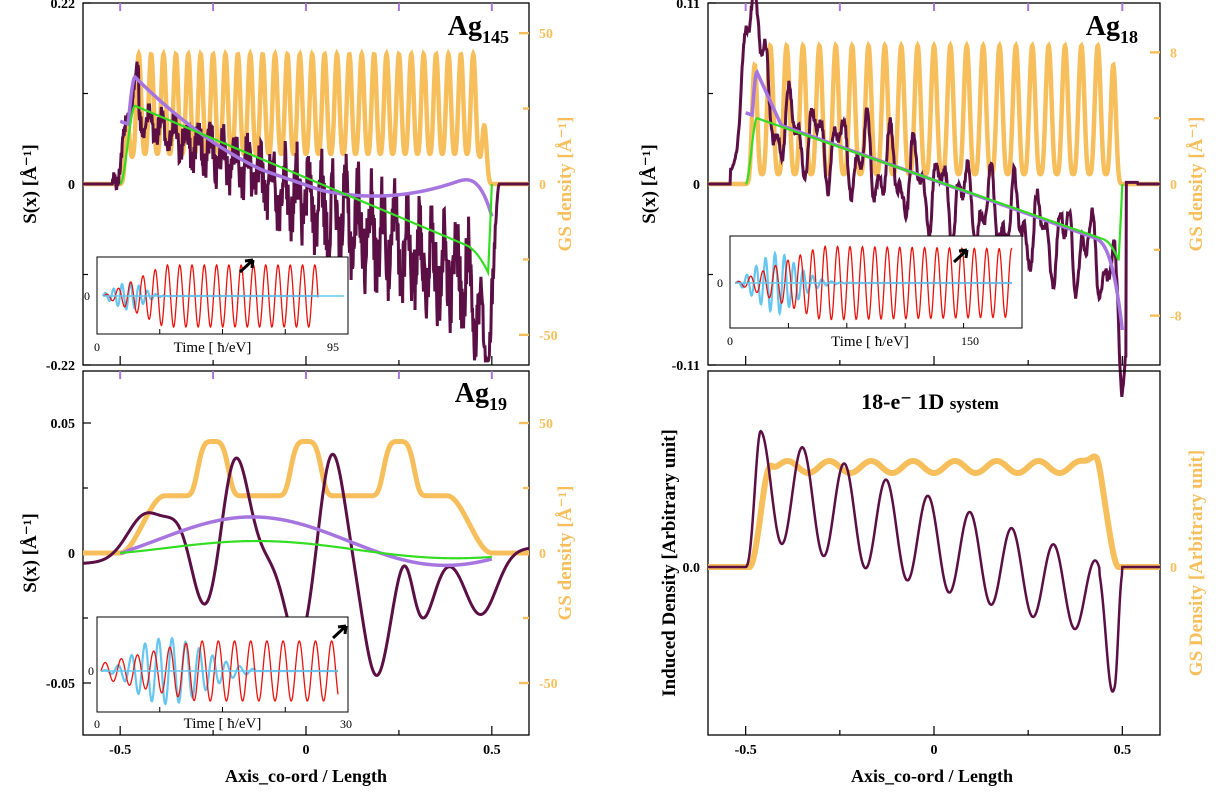 This screenshot has width=1222, height=794. What do you see at coordinates (905, 401) in the screenshot?
I see `title-main: 18-e⁻ 1D` at bounding box center [905, 401].